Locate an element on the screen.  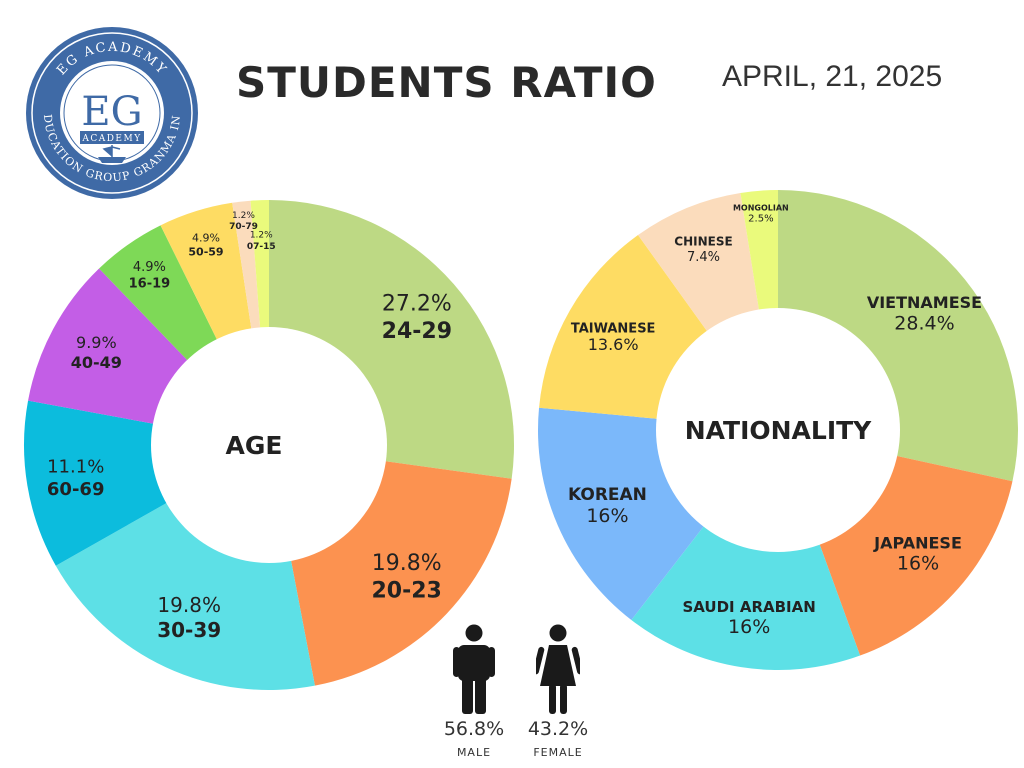
male-icon is located at coordinates (474, 669).